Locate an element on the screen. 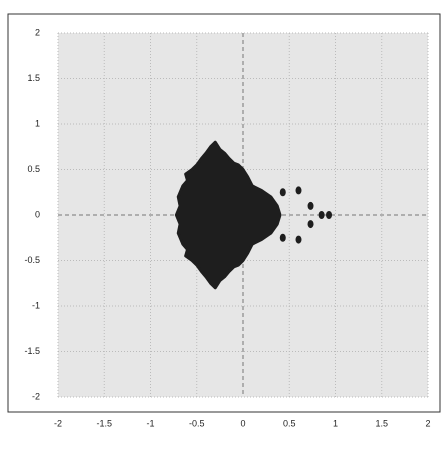 The image size is (448, 453). x-tick-label: -0.5 is located at coordinates (197, 423).